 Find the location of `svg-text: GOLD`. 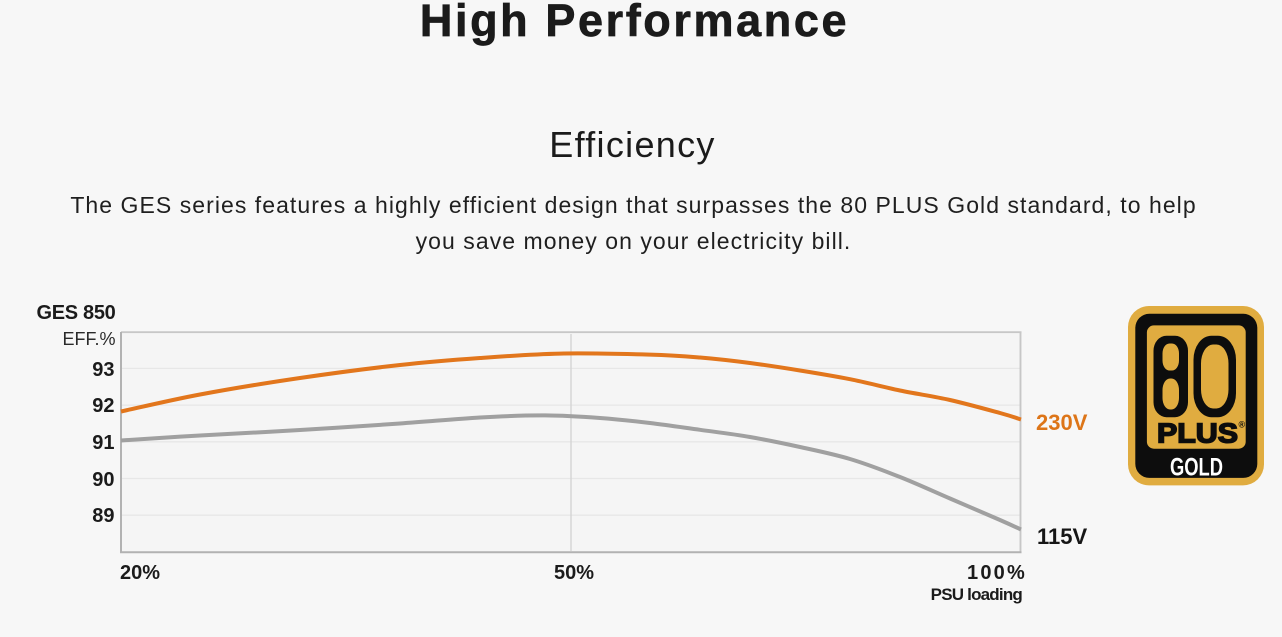

svg-text: GOLD is located at coordinates (1196, 468).